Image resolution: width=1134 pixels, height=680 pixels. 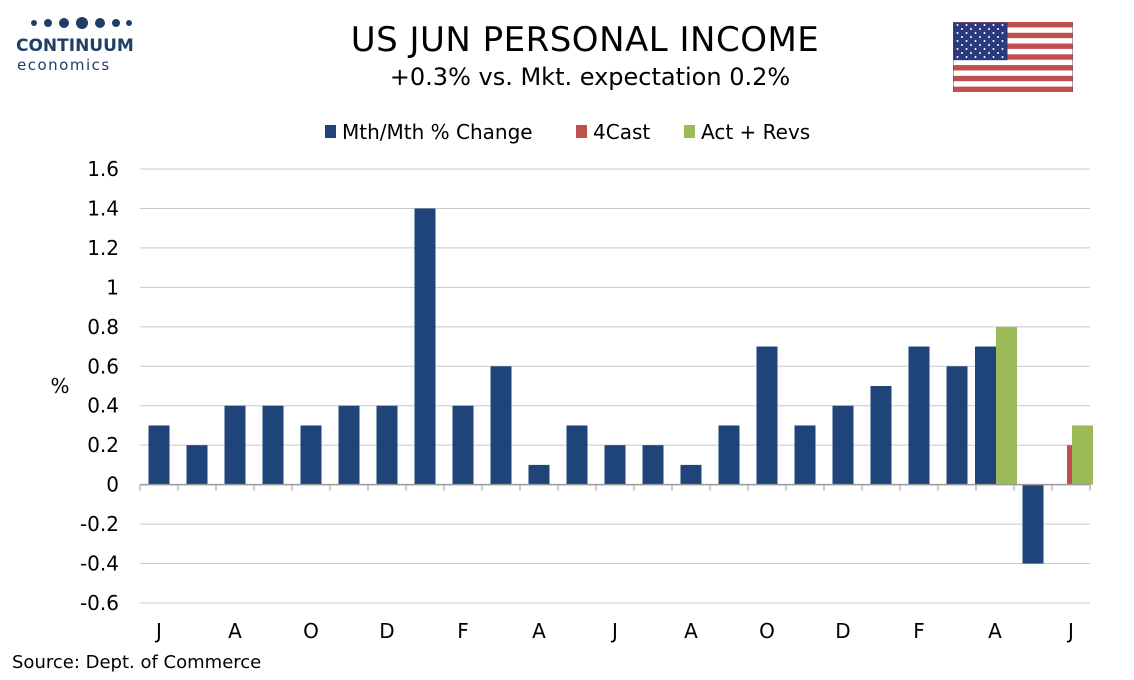 What do you see at coordinates (103, 366) in the screenshot?
I see `y-tick-label: 0.6` at bounding box center [103, 366].